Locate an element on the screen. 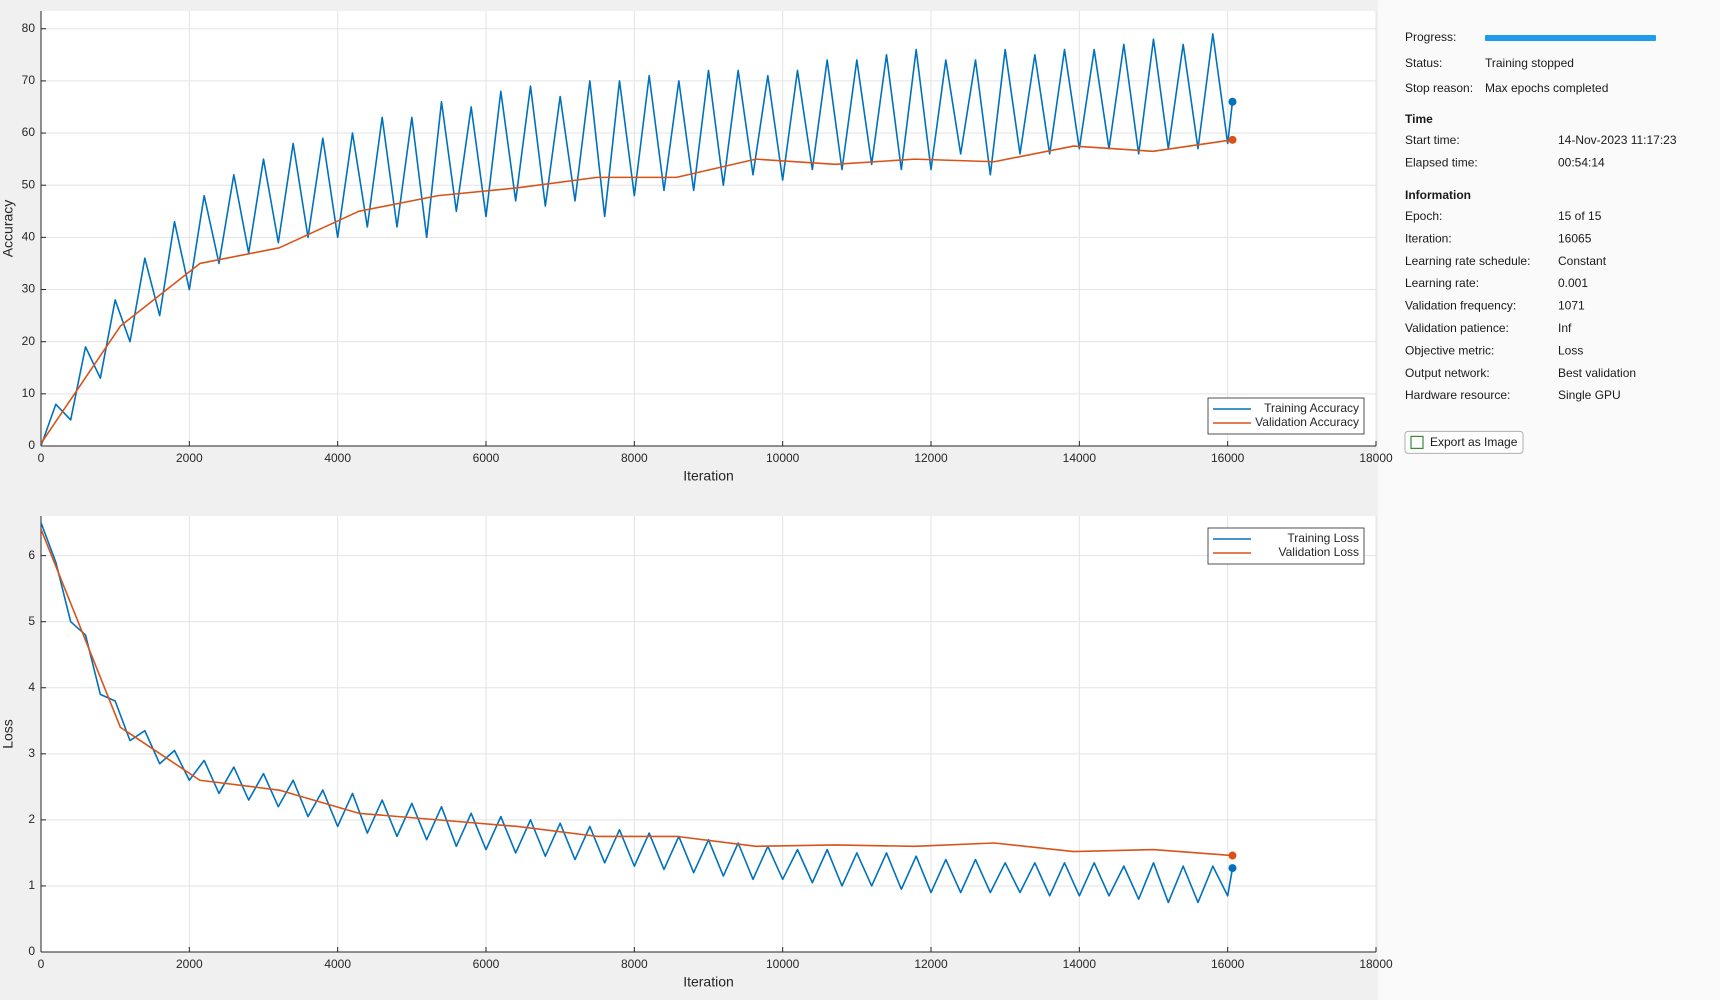 The height and width of the screenshot is (1000, 1720). export-button: Export as Image is located at coordinates (1464, 442).